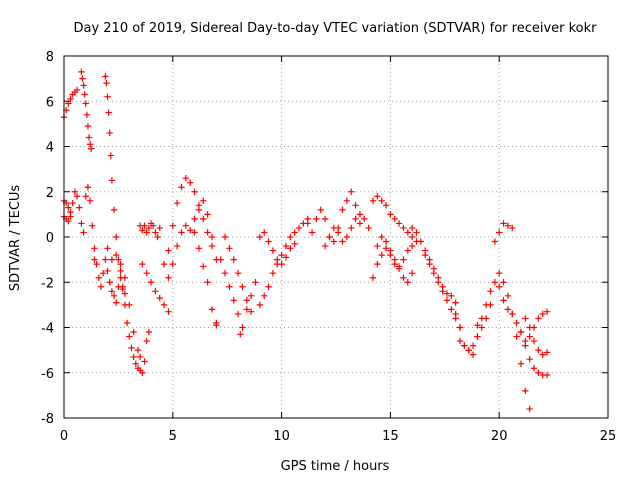 The image size is (640, 480). I want to click on y-tick-label: 4, so click(50, 148).